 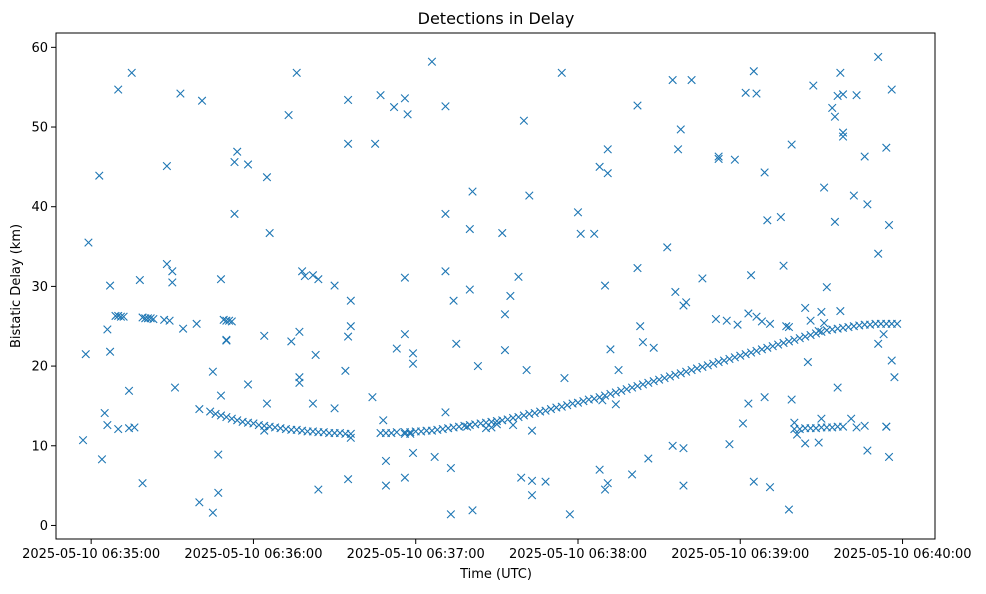 I want to click on y-tick-label: 0, so click(x=44, y=526).